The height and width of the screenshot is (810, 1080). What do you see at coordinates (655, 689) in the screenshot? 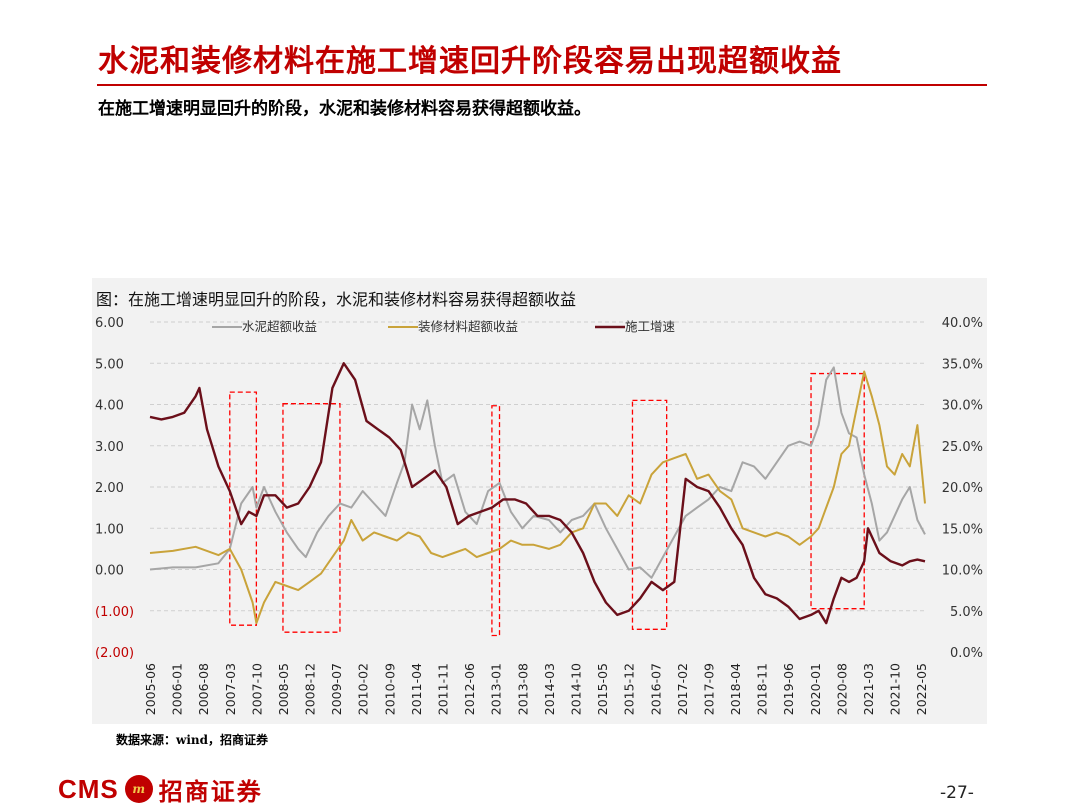
I see `x-tick-label: 2016-07` at bounding box center [655, 689].